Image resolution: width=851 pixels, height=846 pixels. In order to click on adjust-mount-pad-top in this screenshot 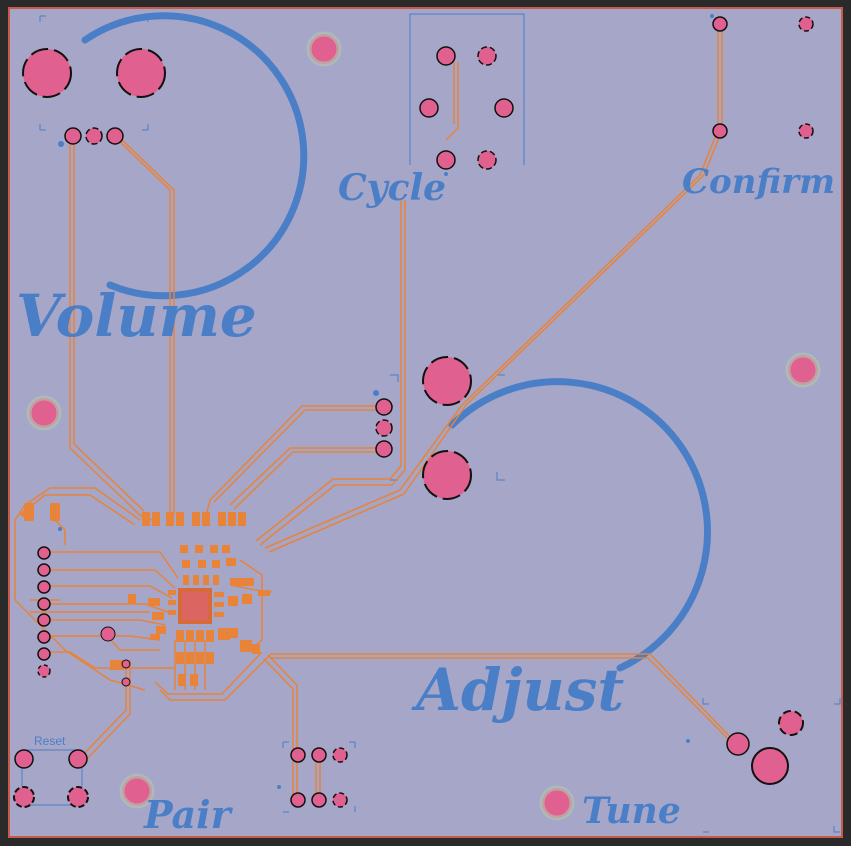, I will do `click(447, 381)`.